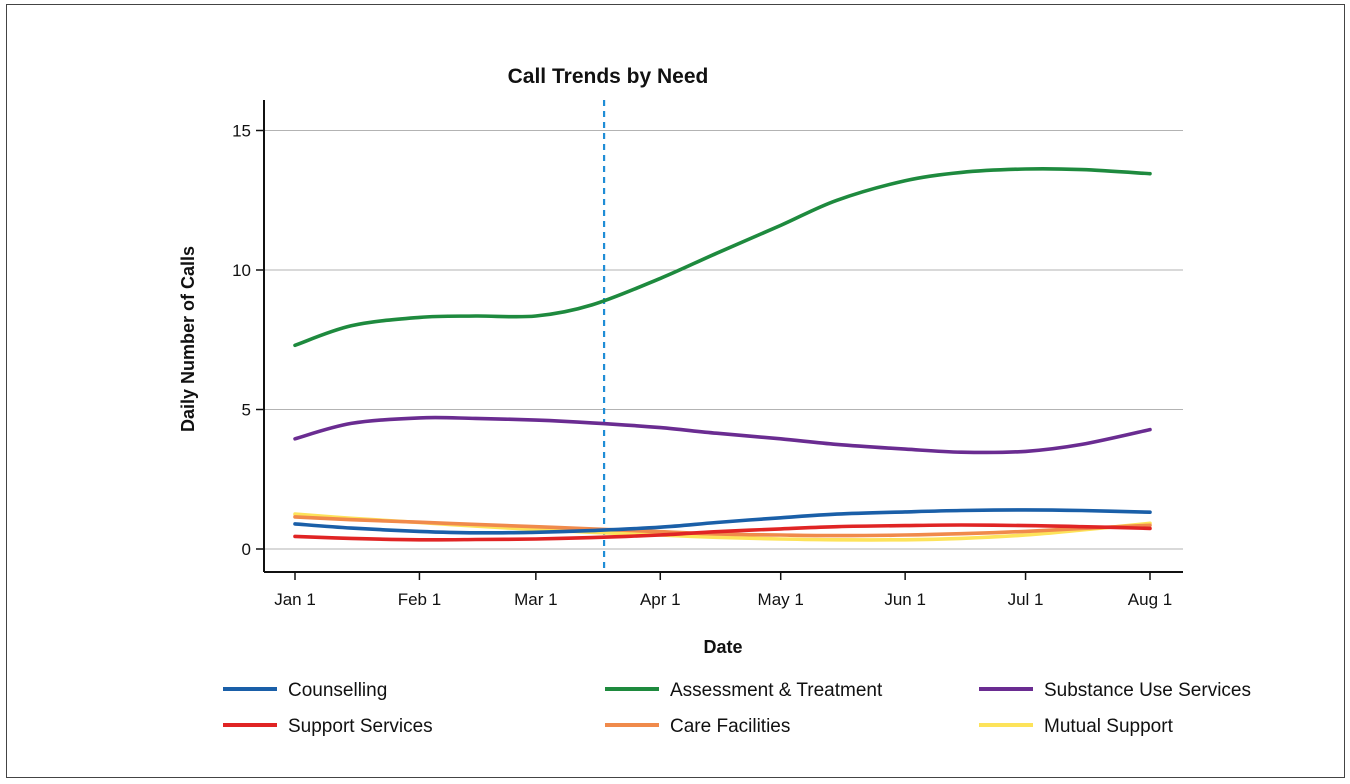  Describe the element at coordinates (246, 410) in the screenshot. I see `y-tick-label-1: 5` at that location.